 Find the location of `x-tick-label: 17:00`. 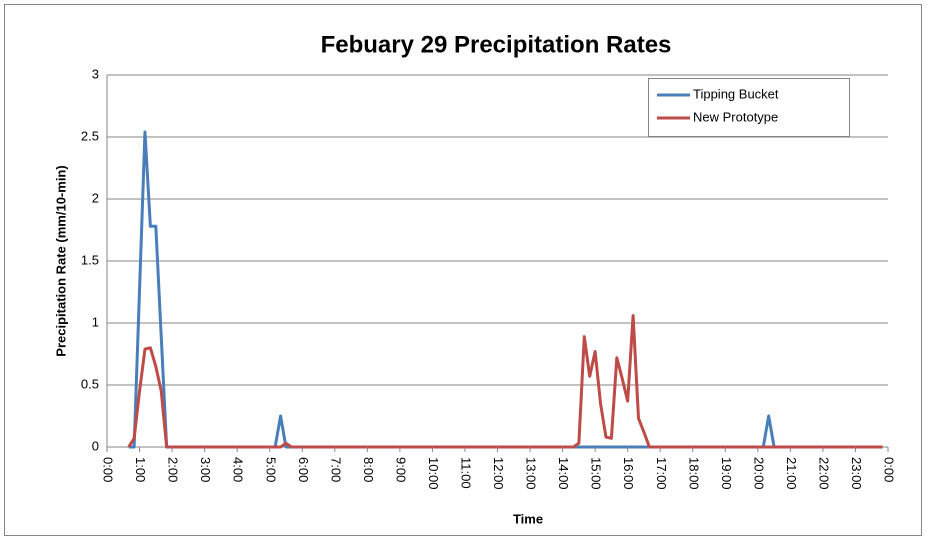

x-tick-label: 17:00 is located at coordinates (661, 473).